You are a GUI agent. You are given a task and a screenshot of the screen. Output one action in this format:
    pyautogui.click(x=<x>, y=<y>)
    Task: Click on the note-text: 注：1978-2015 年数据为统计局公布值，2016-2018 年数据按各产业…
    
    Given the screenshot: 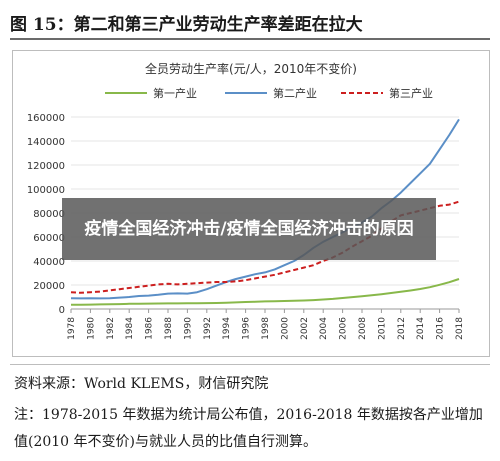 What is the action you would take?
    pyautogui.click(x=248, y=428)
    